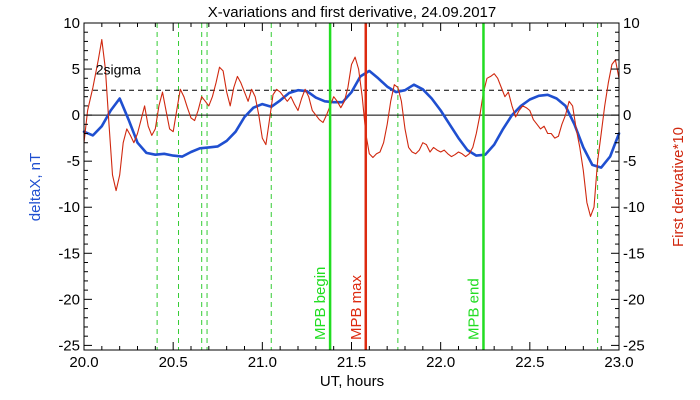  Describe the element at coordinates (69, 299) in the screenshot. I see `left-y-tick-label: -20` at that location.